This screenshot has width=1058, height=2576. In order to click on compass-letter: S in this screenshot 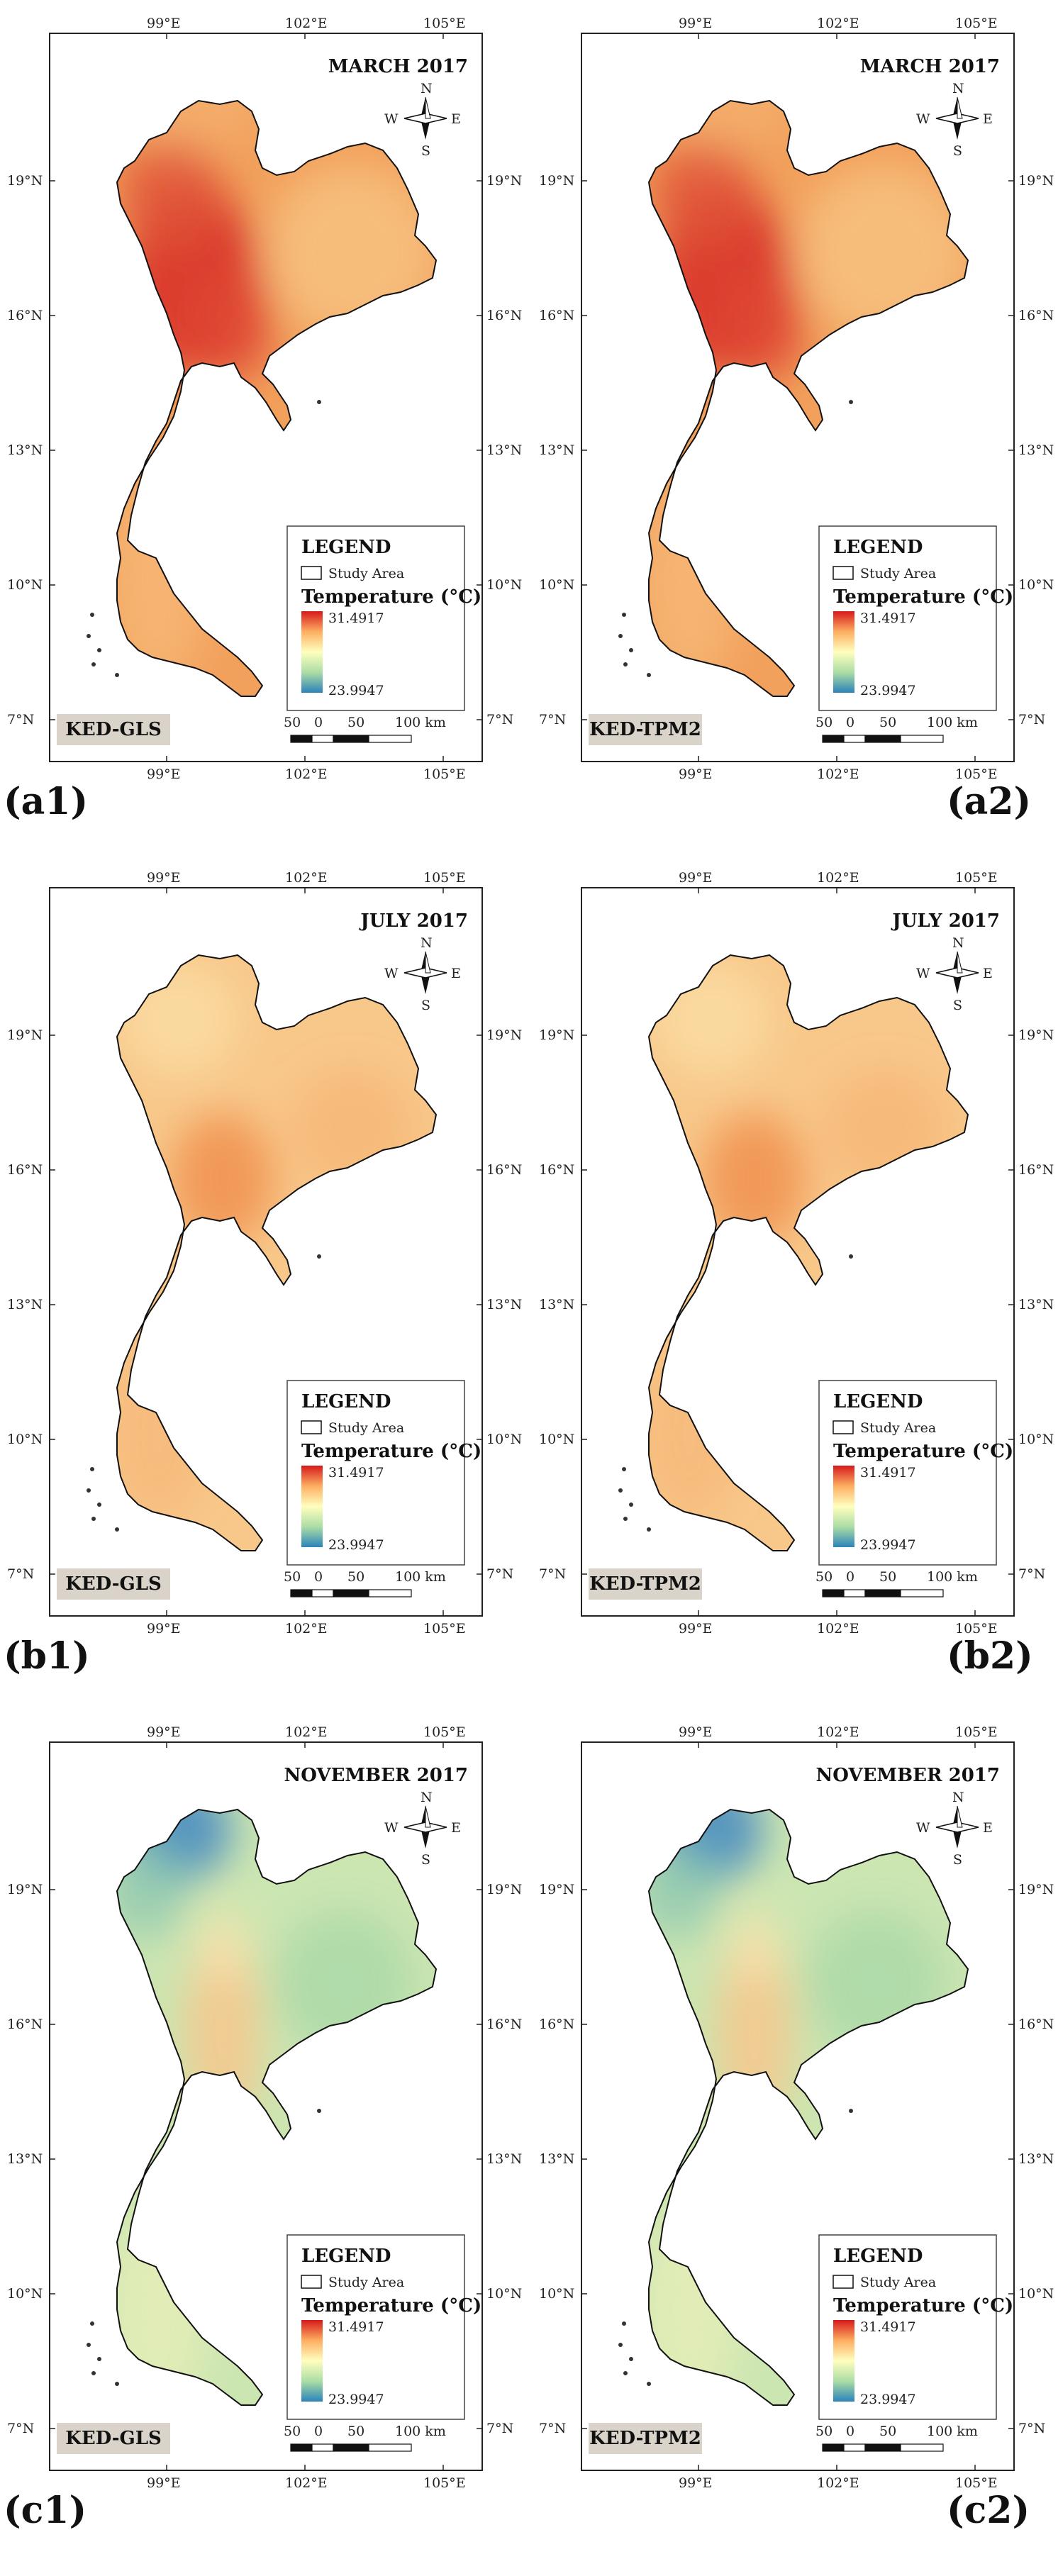, I will do `click(425, 1860)`.